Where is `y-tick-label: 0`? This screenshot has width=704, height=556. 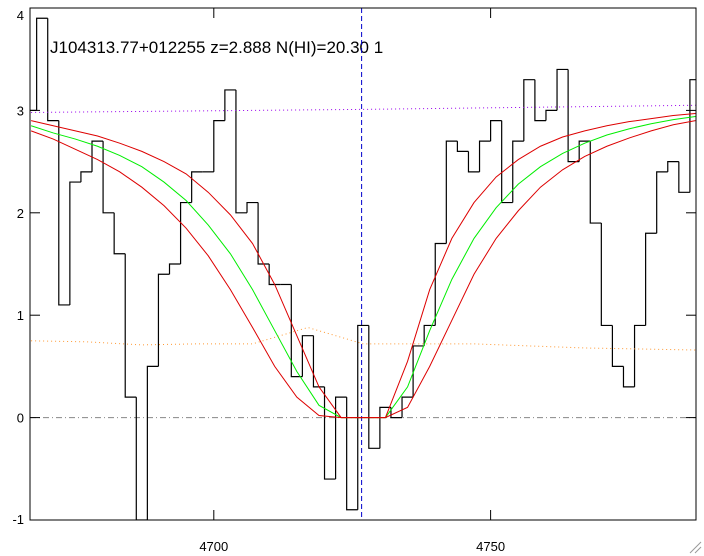
y-tick-label: 0 is located at coordinates (20, 418).